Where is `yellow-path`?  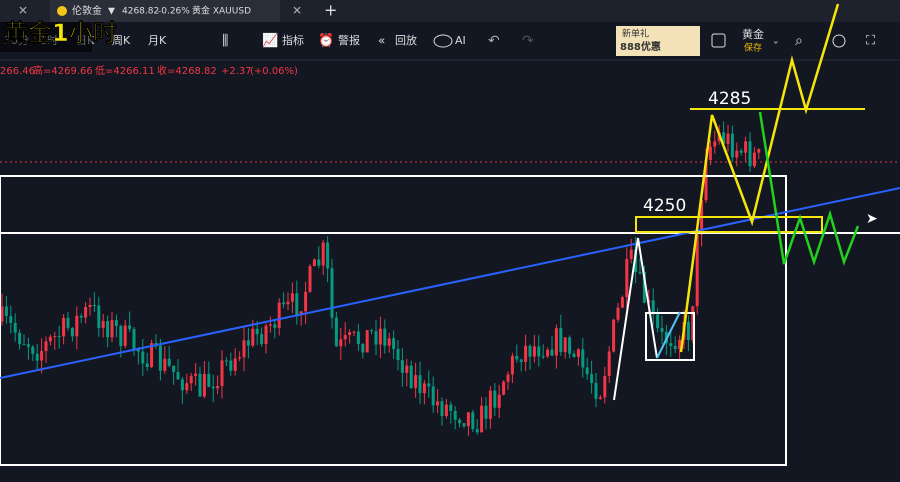
yellow-path is located at coordinates (759, 178).